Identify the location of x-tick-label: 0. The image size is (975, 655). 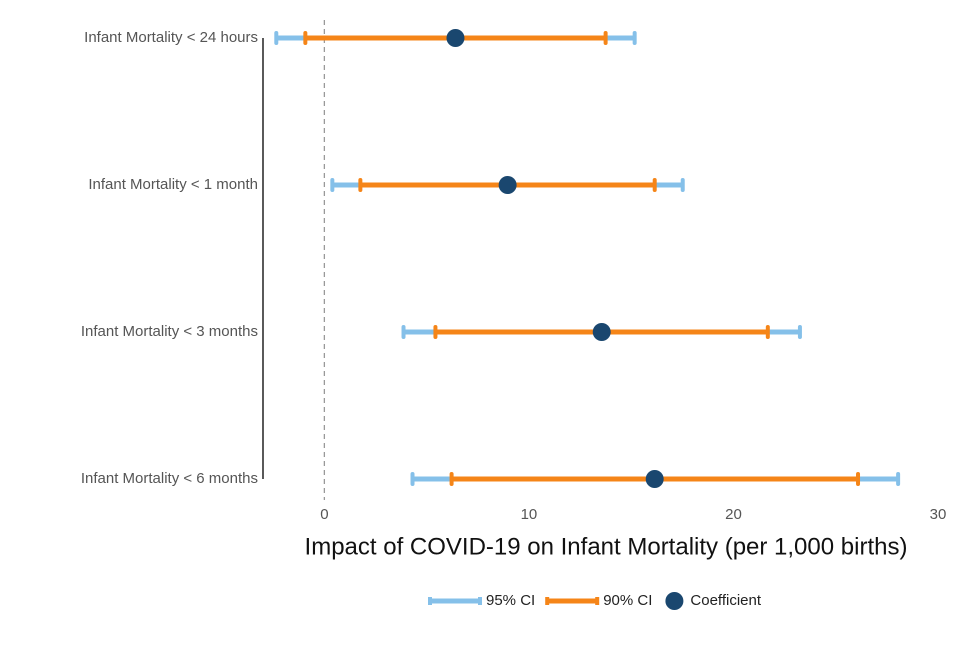
(324, 514).